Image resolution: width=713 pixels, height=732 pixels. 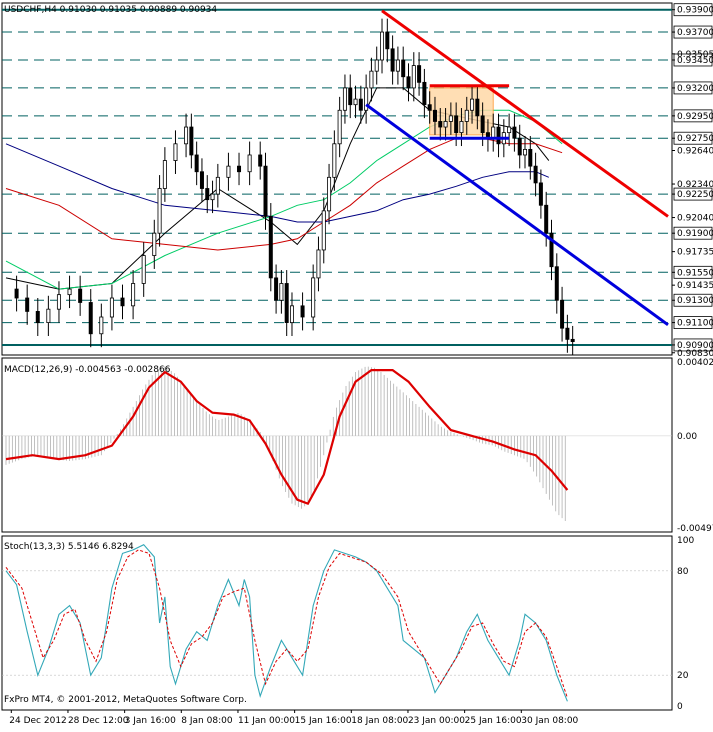 I want to click on macd-tick-label: -0.00497, so click(x=695, y=529).